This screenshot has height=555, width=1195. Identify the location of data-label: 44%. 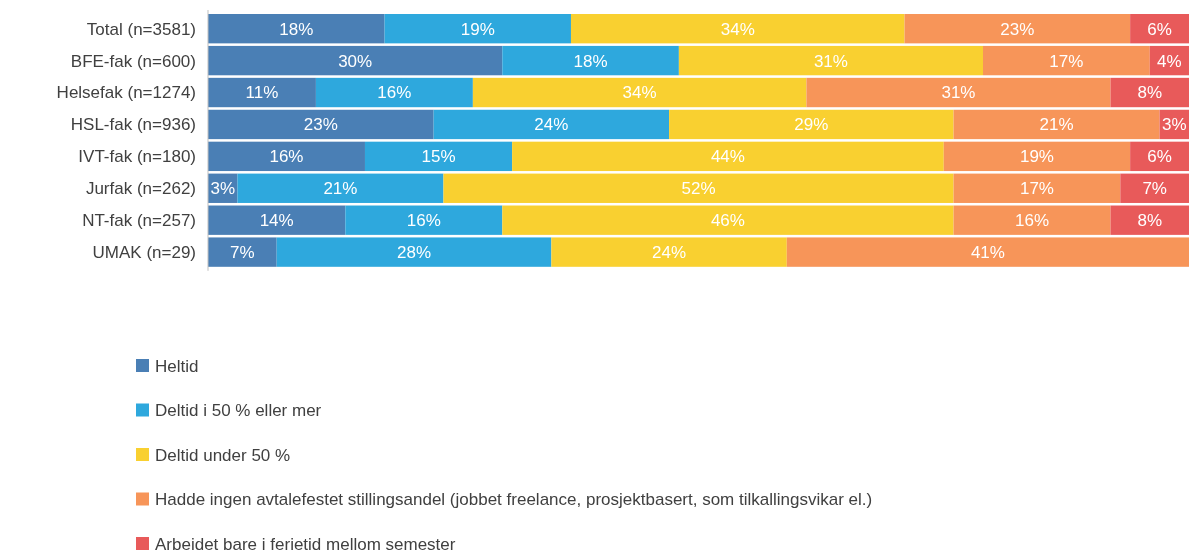
(727, 157).